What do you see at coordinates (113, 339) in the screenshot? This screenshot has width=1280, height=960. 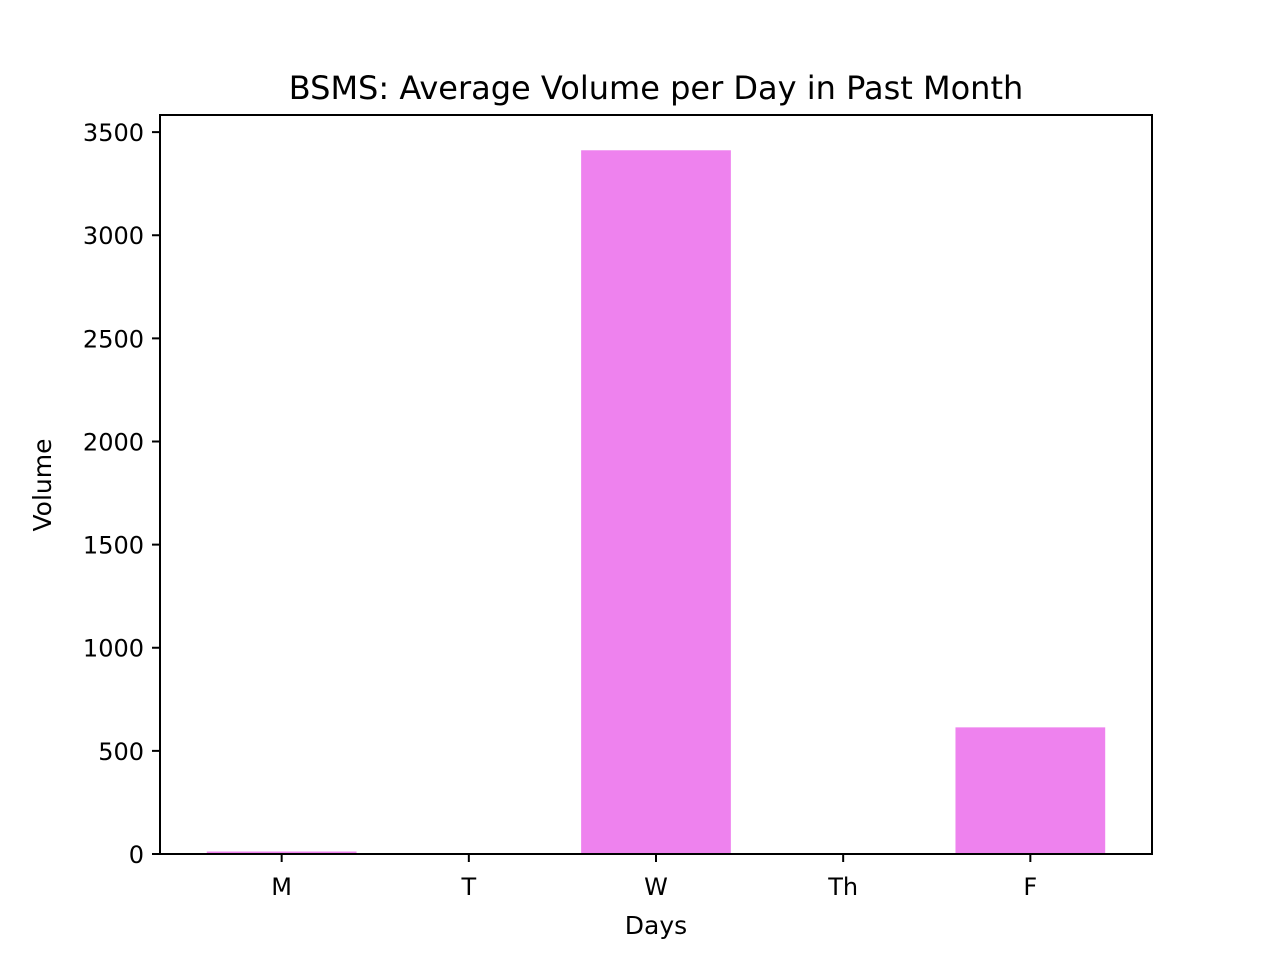 I see `y-tick-label: 2500` at bounding box center [113, 339].